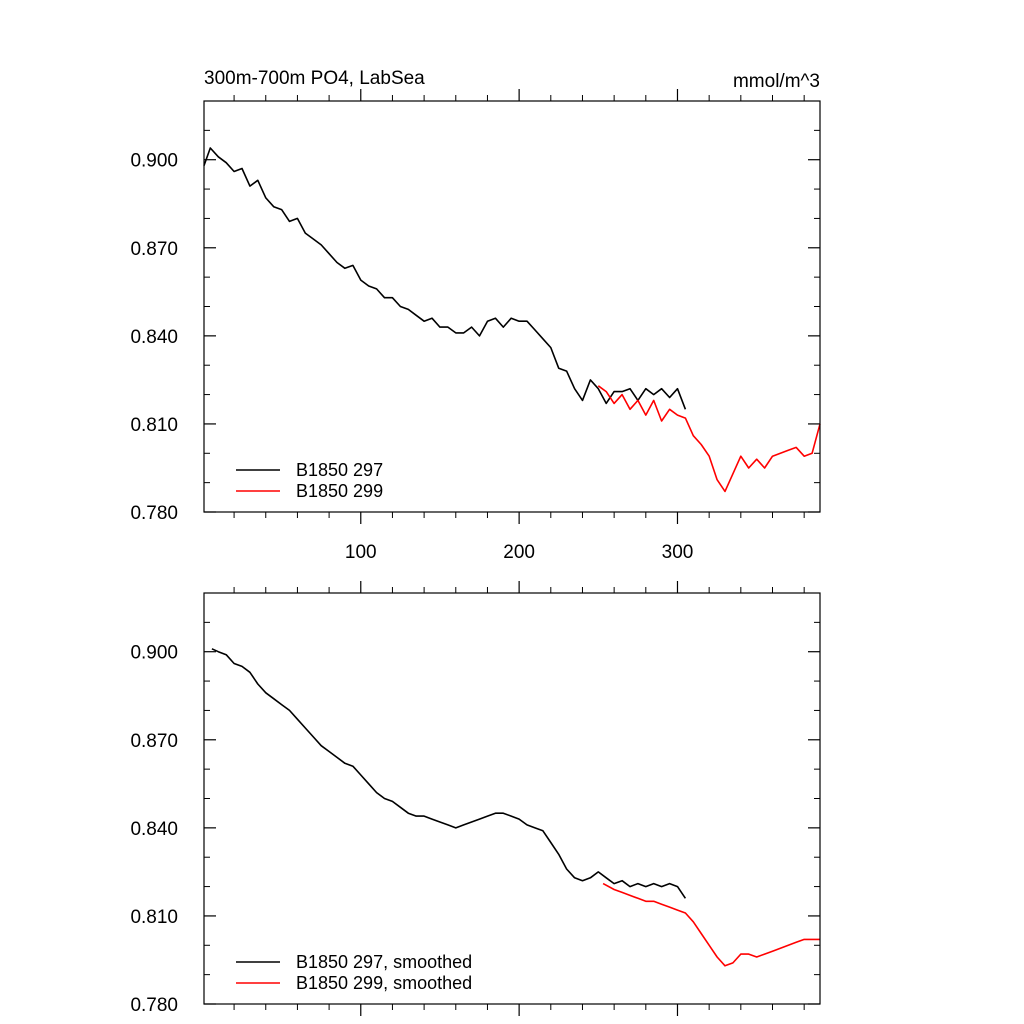  What do you see at coordinates (519, 552) in the screenshot?
I see `x-tick-label: 200` at bounding box center [519, 552].